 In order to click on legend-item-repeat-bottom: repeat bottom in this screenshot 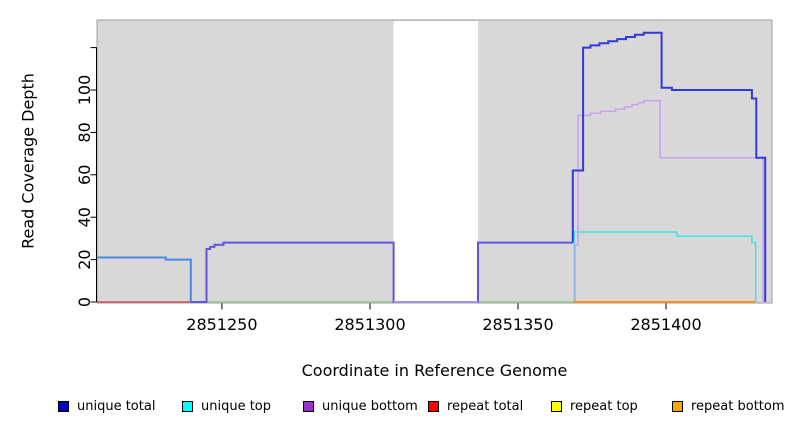, I will do `click(728, 406)`.